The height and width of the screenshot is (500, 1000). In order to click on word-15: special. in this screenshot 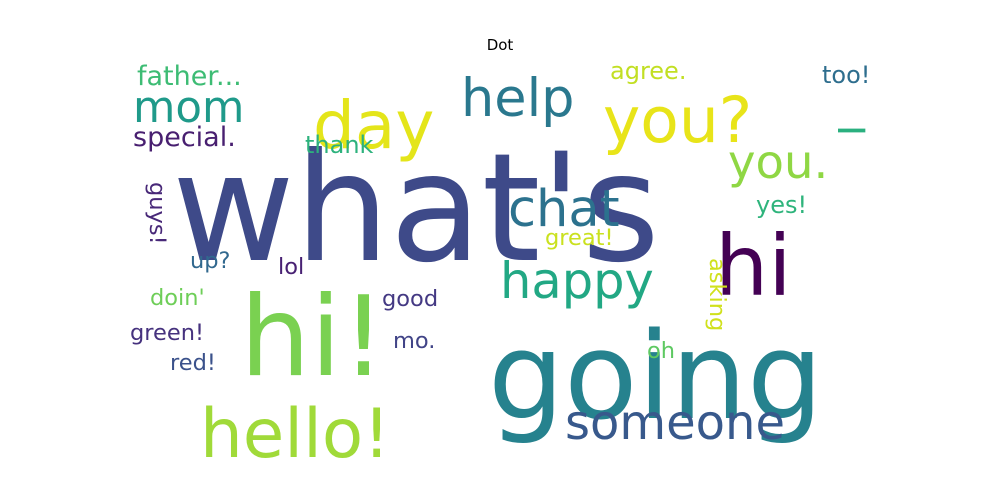, I will do `click(184, 137)`.